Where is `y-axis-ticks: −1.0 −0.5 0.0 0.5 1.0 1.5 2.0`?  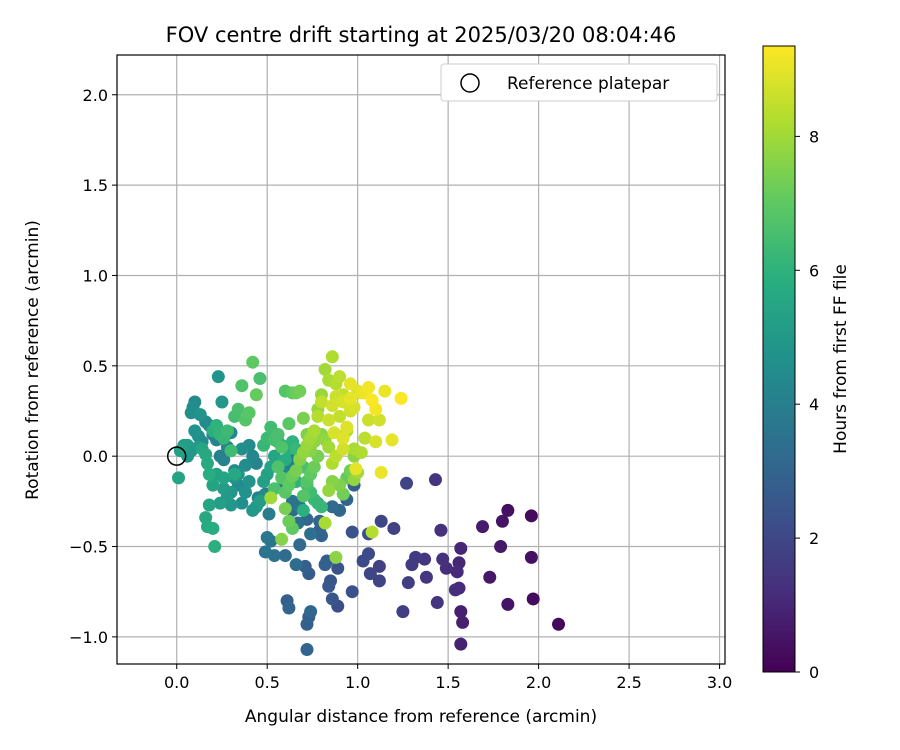
y-axis-ticks: −1.0 −0.5 0.0 0.5 1.0 1.5 2.0 is located at coordinates (93, 366).